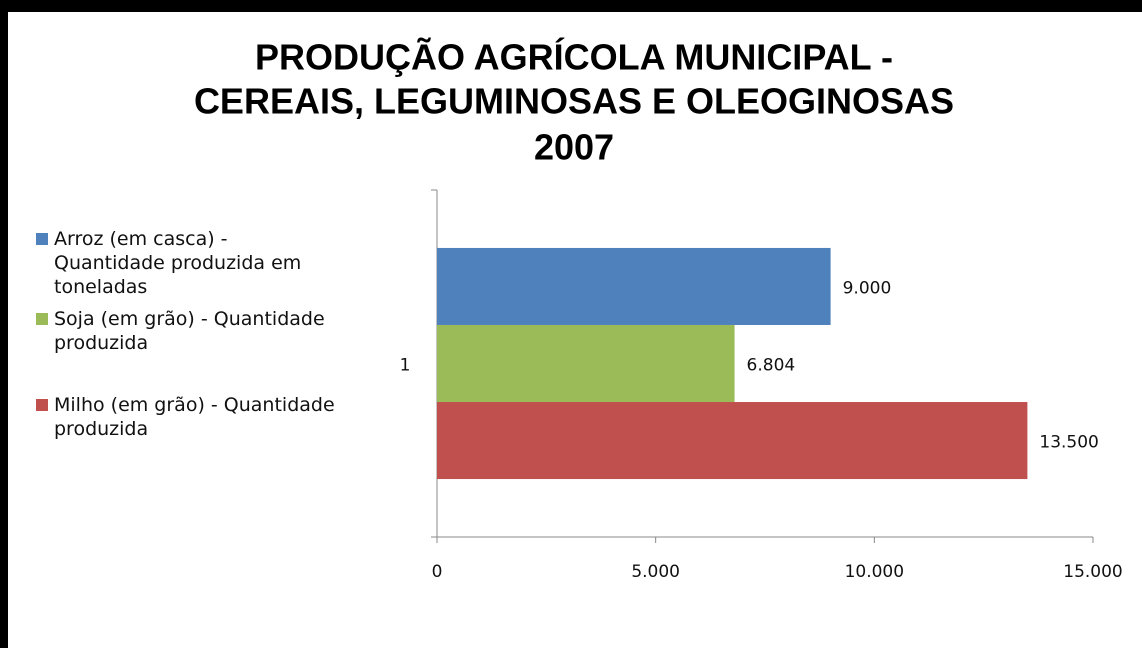 This screenshot has width=1142, height=648. Describe the element at coordinates (574, 147) in the screenshot. I see `chart-title: 2007` at that location.